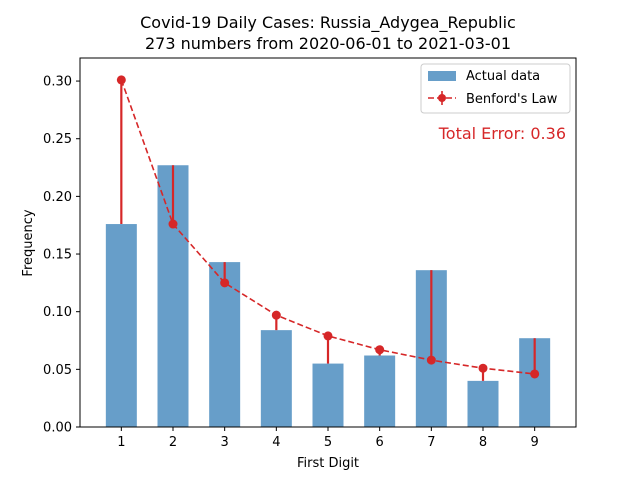  Describe the element at coordinates (28, 242) in the screenshot. I see `y-axis-label: Frequency` at that location.